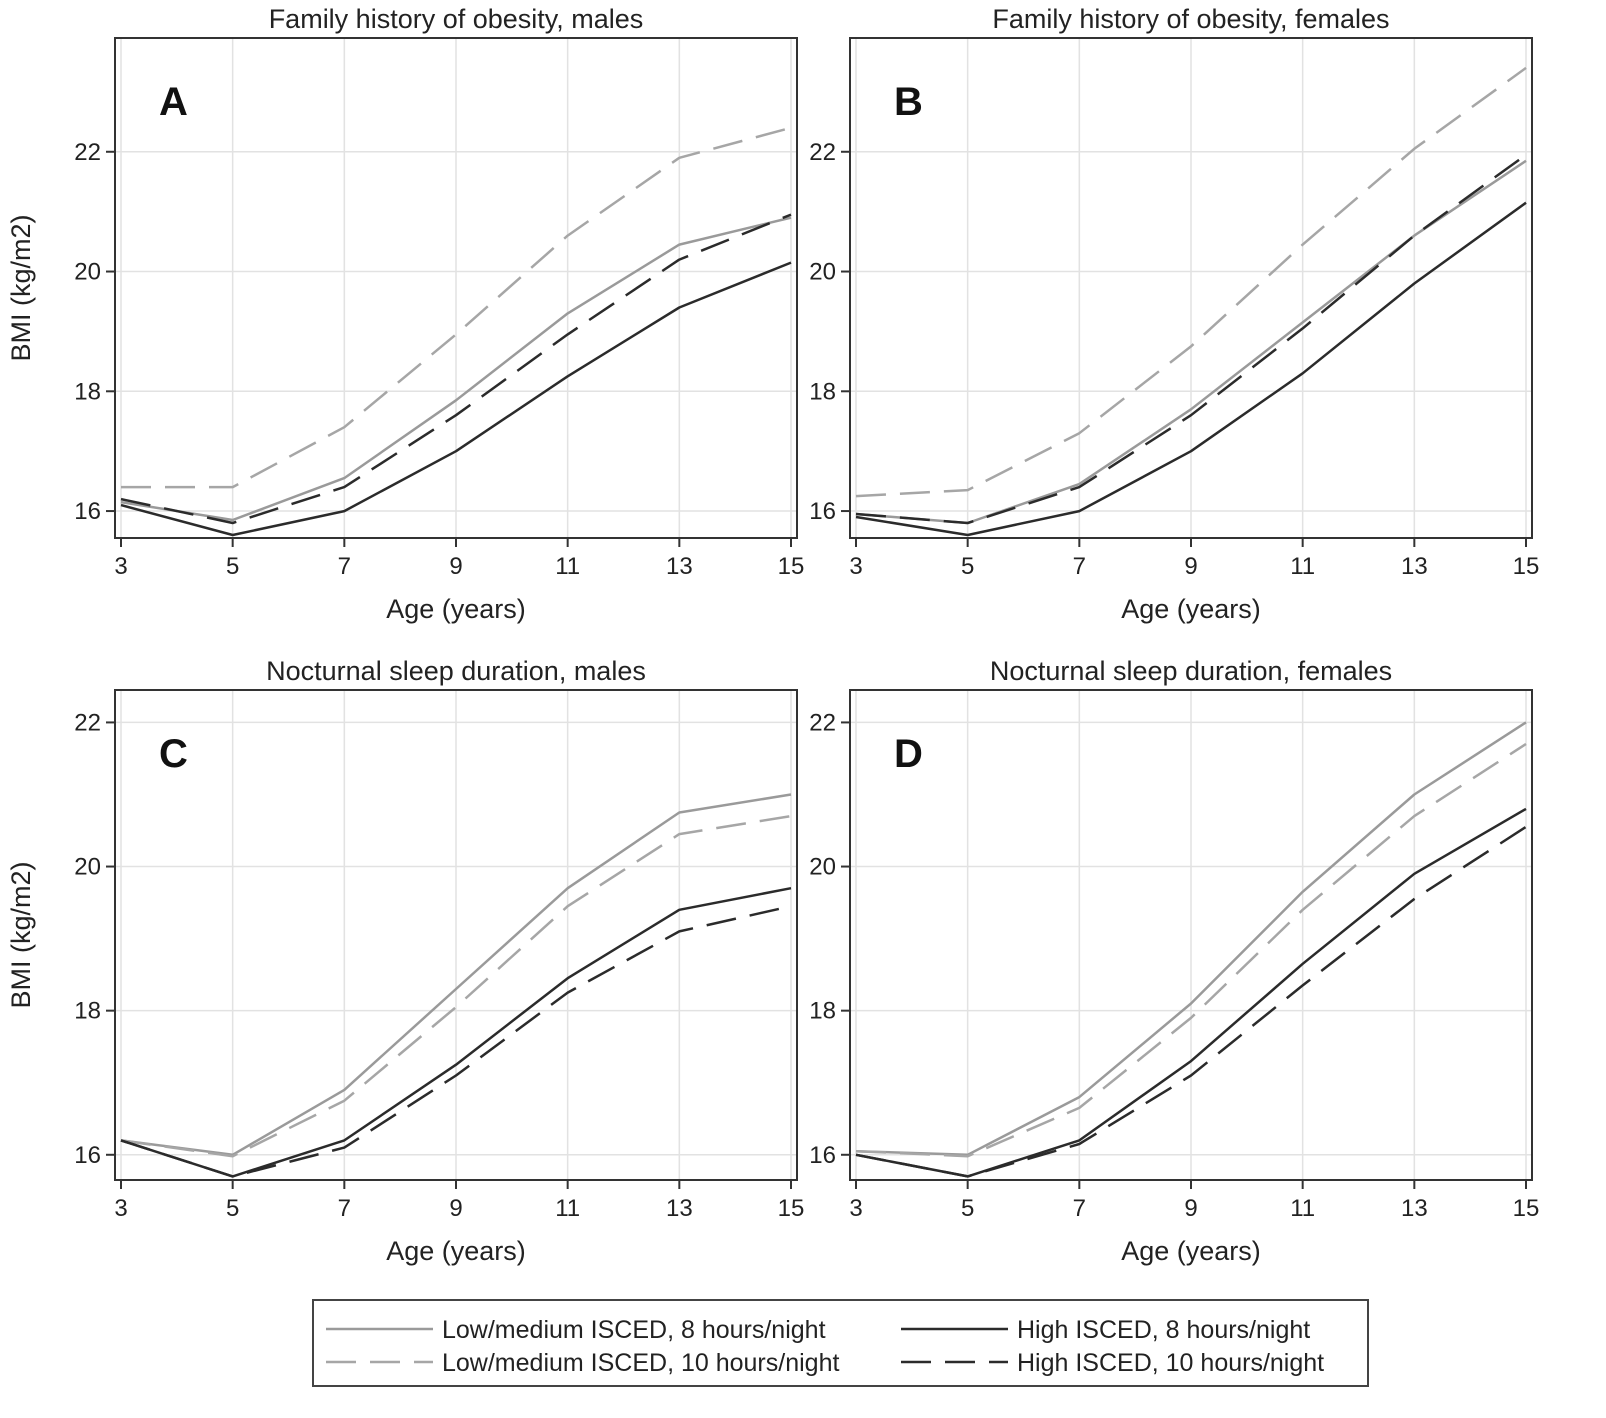  Describe the element at coordinates (456, 671) in the screenshot. I see `panel-title: Nocturnal sleep duration, males` at that location.